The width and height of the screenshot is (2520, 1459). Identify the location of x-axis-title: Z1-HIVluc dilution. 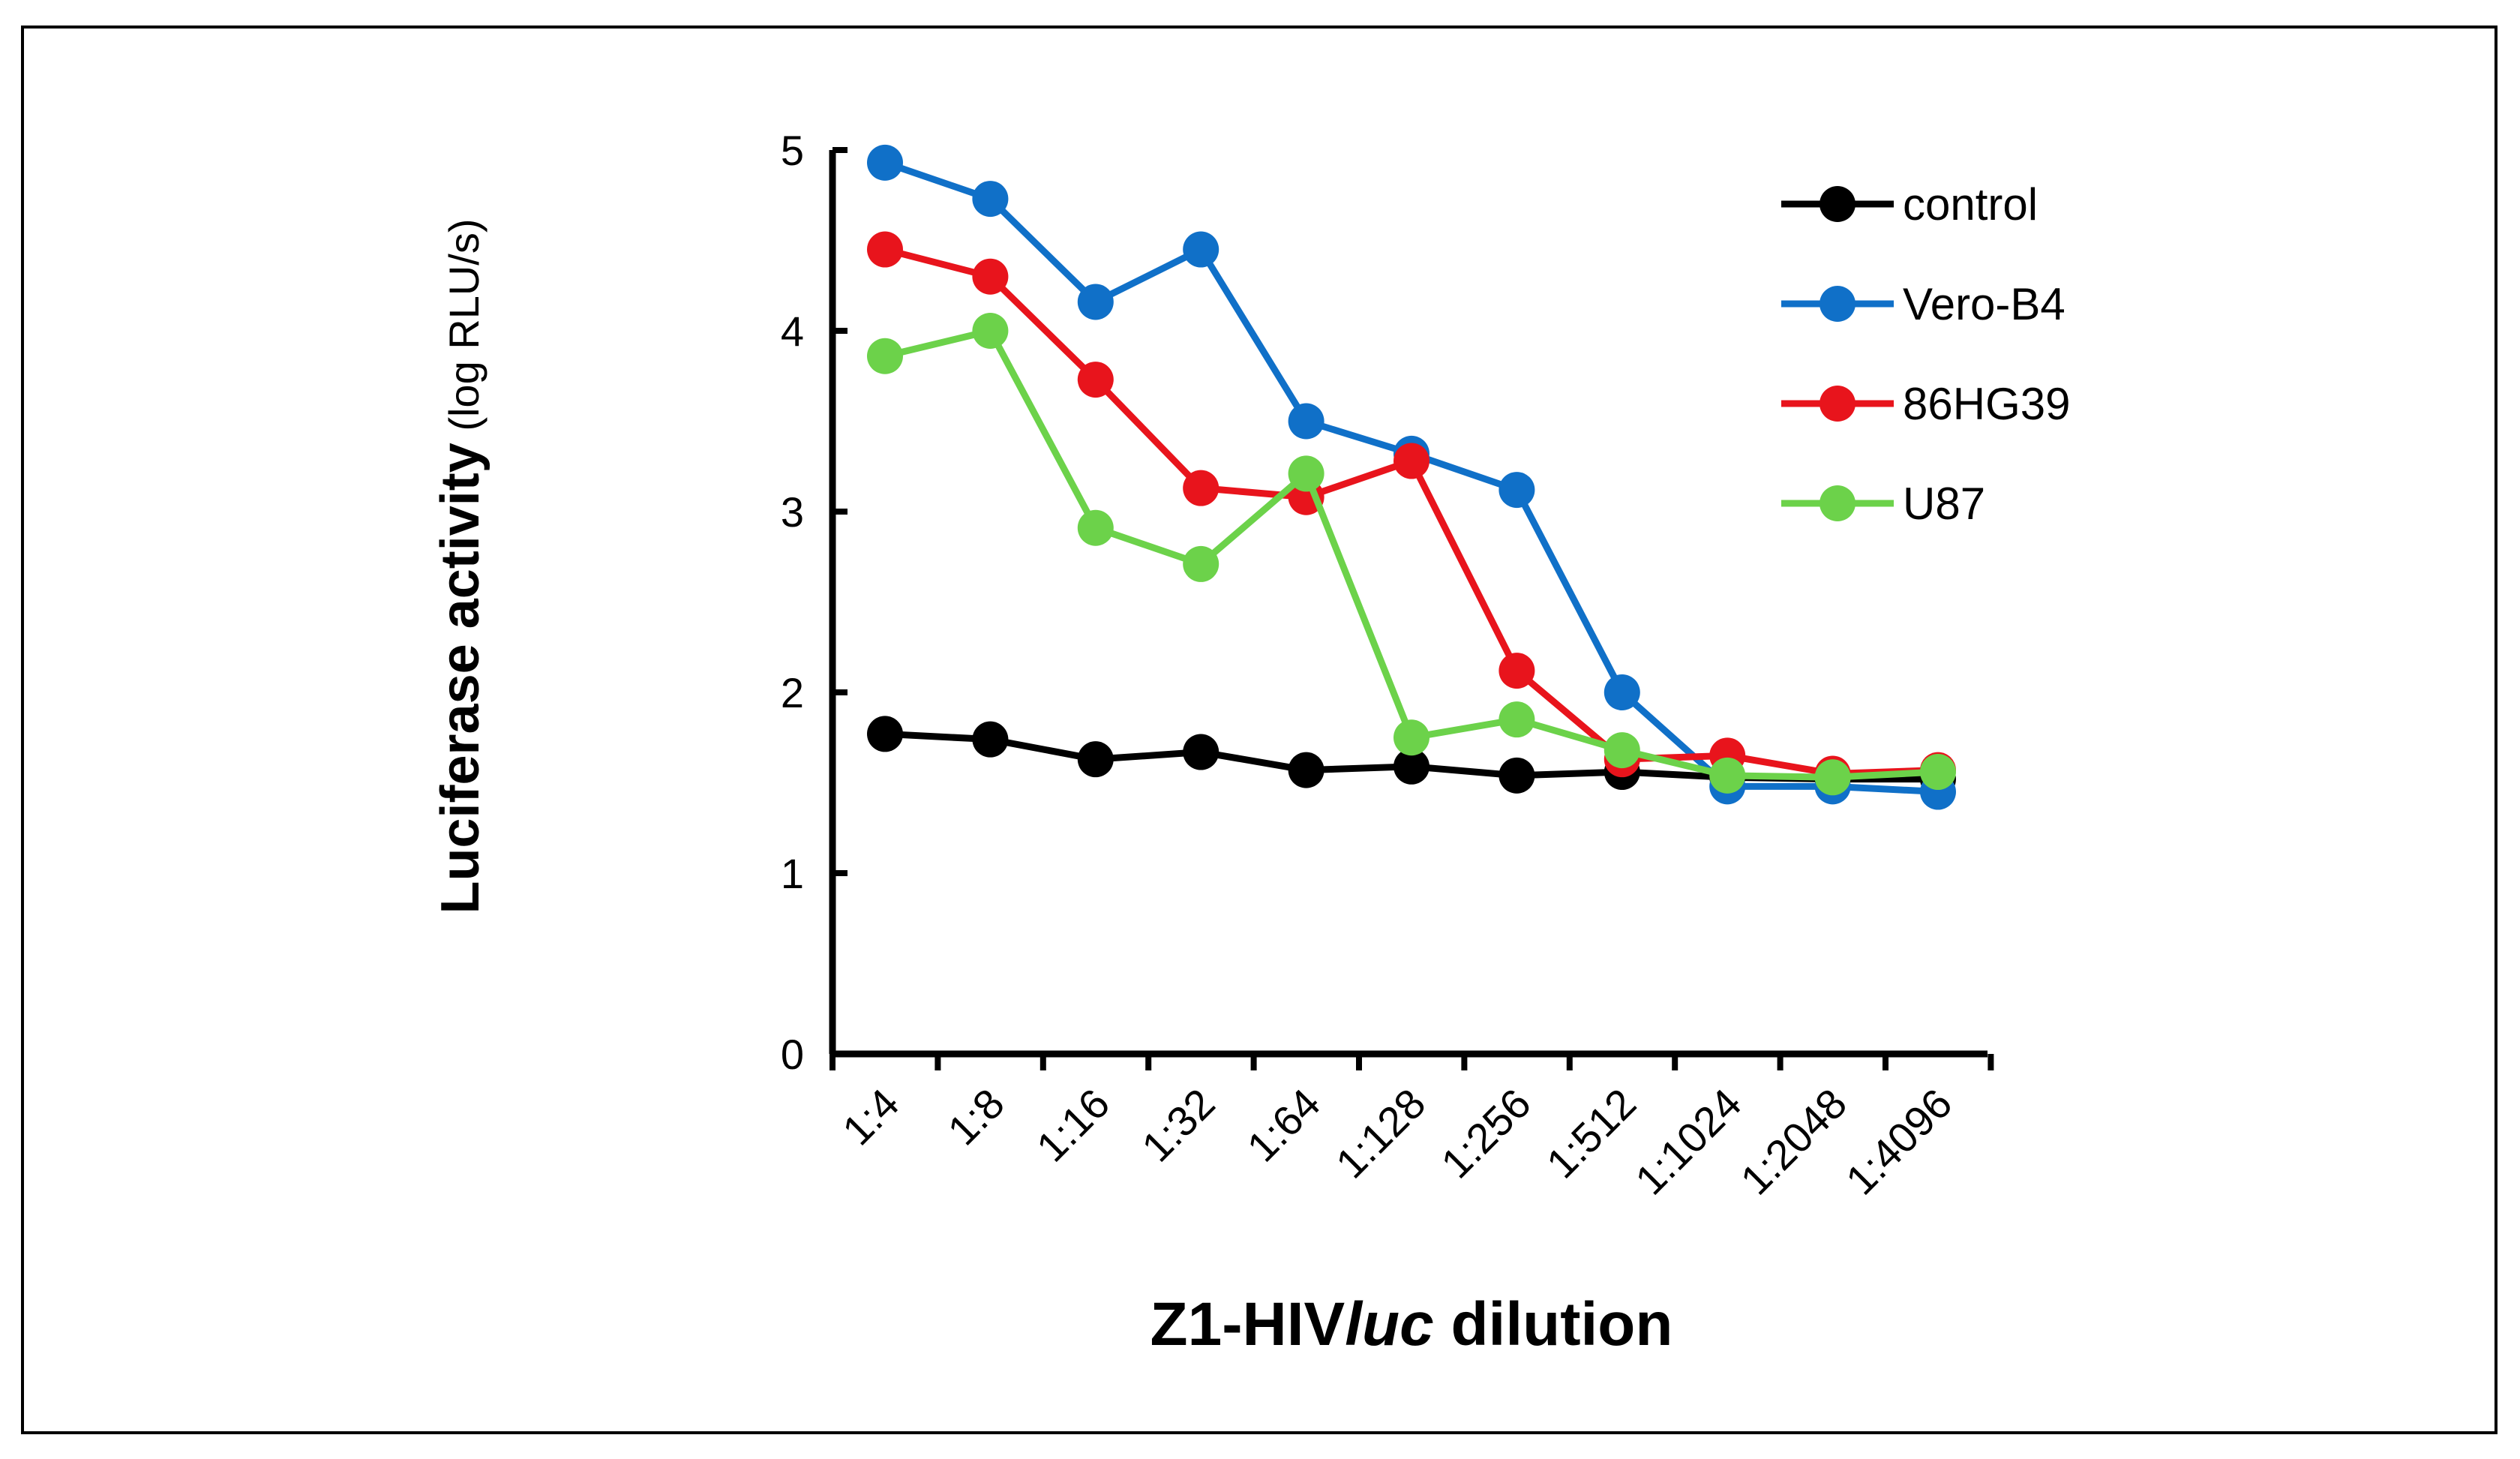
(1411, 1324).